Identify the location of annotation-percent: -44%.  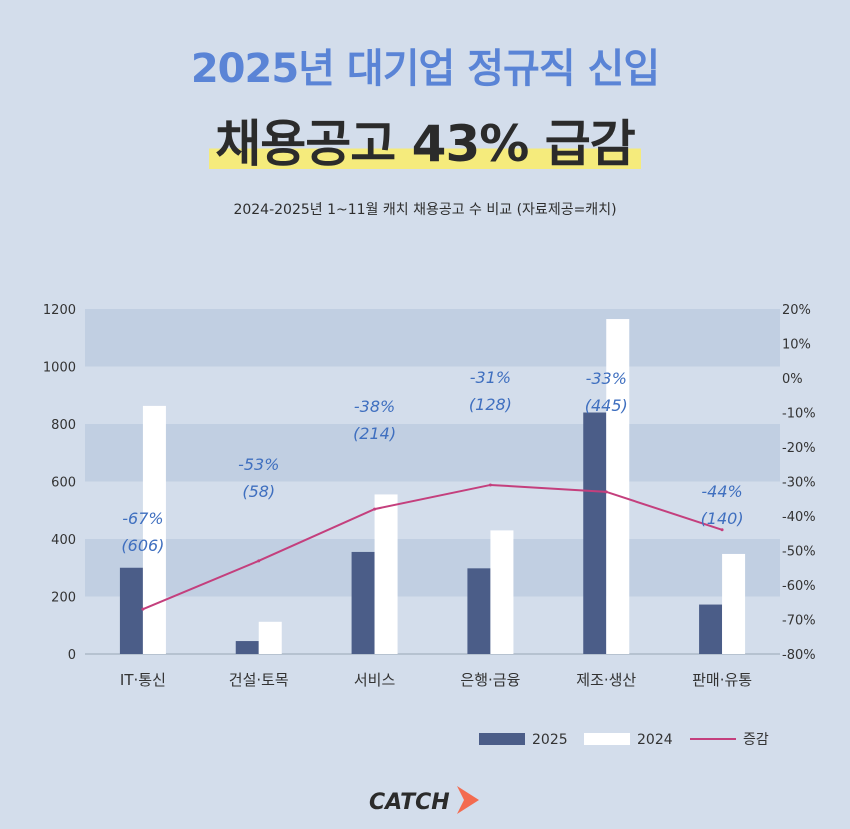
(721, 491).